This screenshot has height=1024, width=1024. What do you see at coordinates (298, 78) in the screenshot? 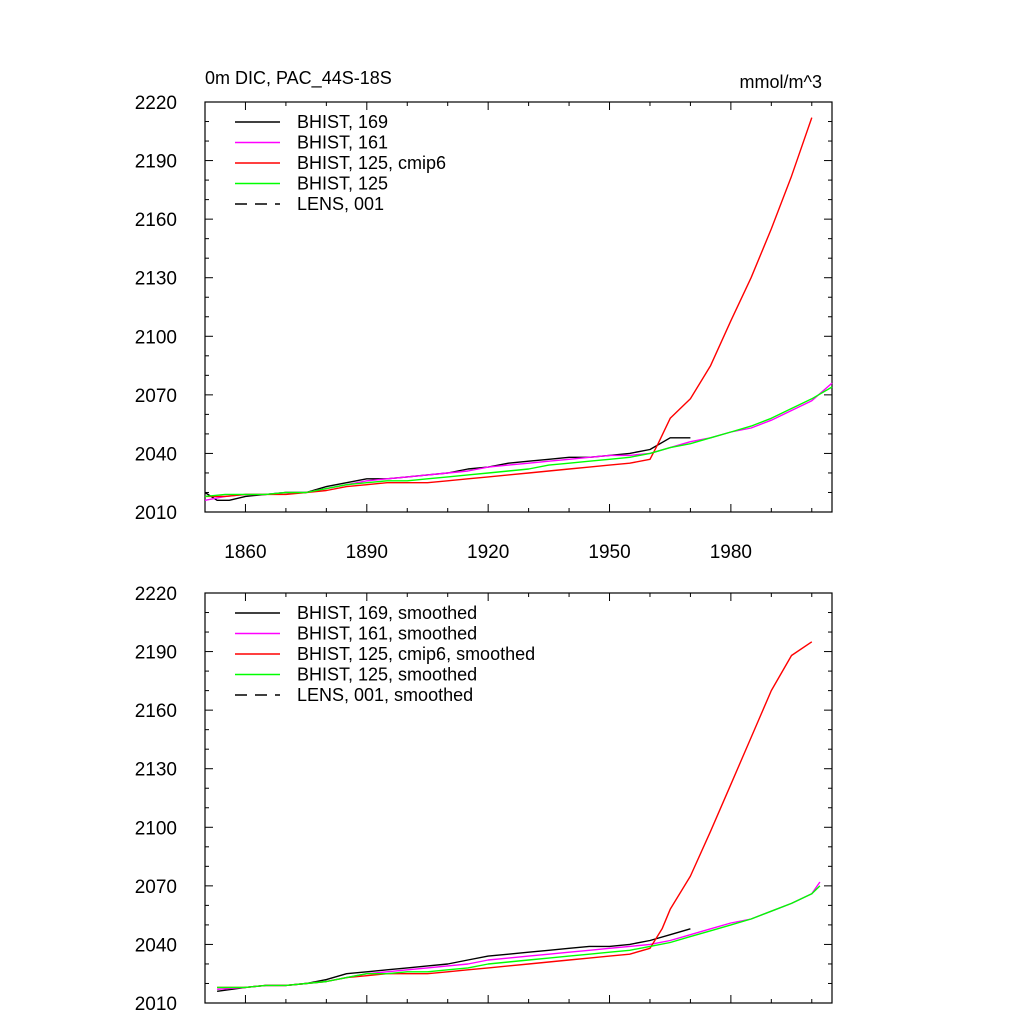
I see `chart-title: 0m DIC, PAC_44S-18S` at bounding box center [298, 78].